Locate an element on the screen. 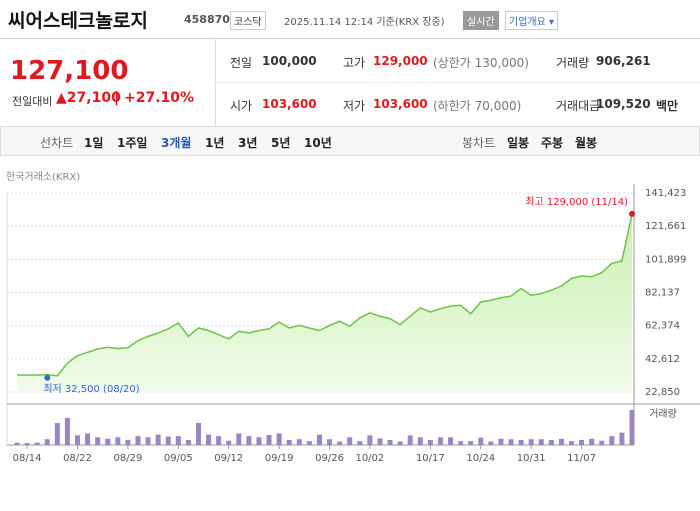 The image size is (700, 511). source: 한국거래소(KRX) is located at coordinates (43, 177).